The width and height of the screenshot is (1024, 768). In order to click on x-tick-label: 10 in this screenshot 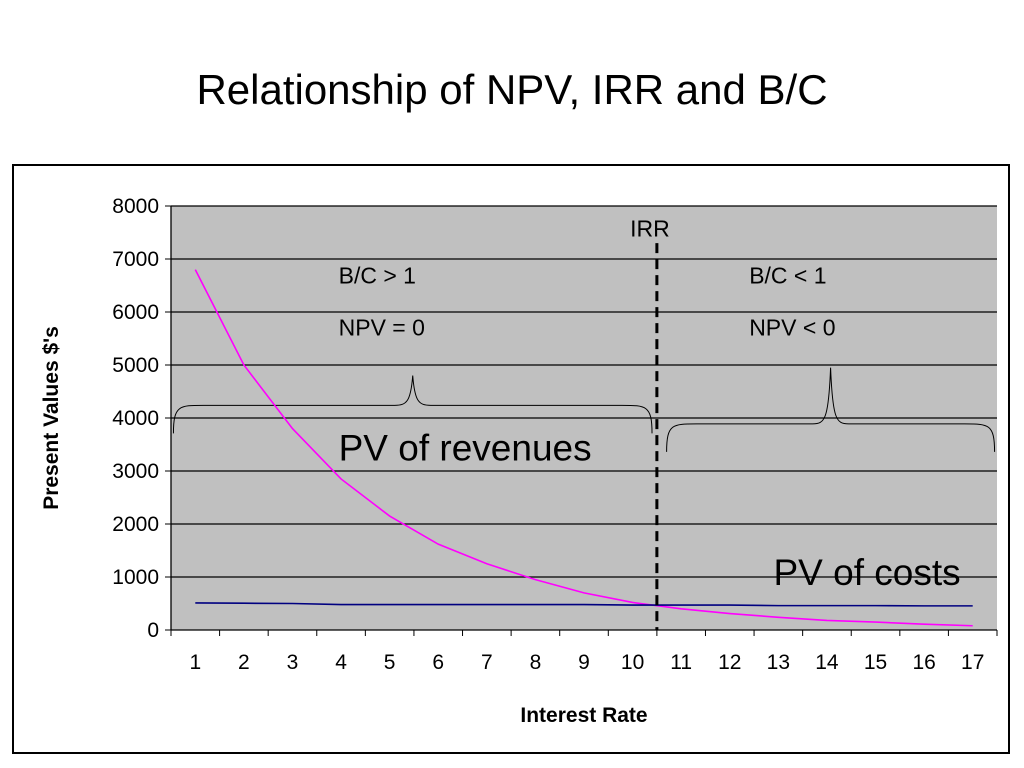, I will do `click(632, 662)`.